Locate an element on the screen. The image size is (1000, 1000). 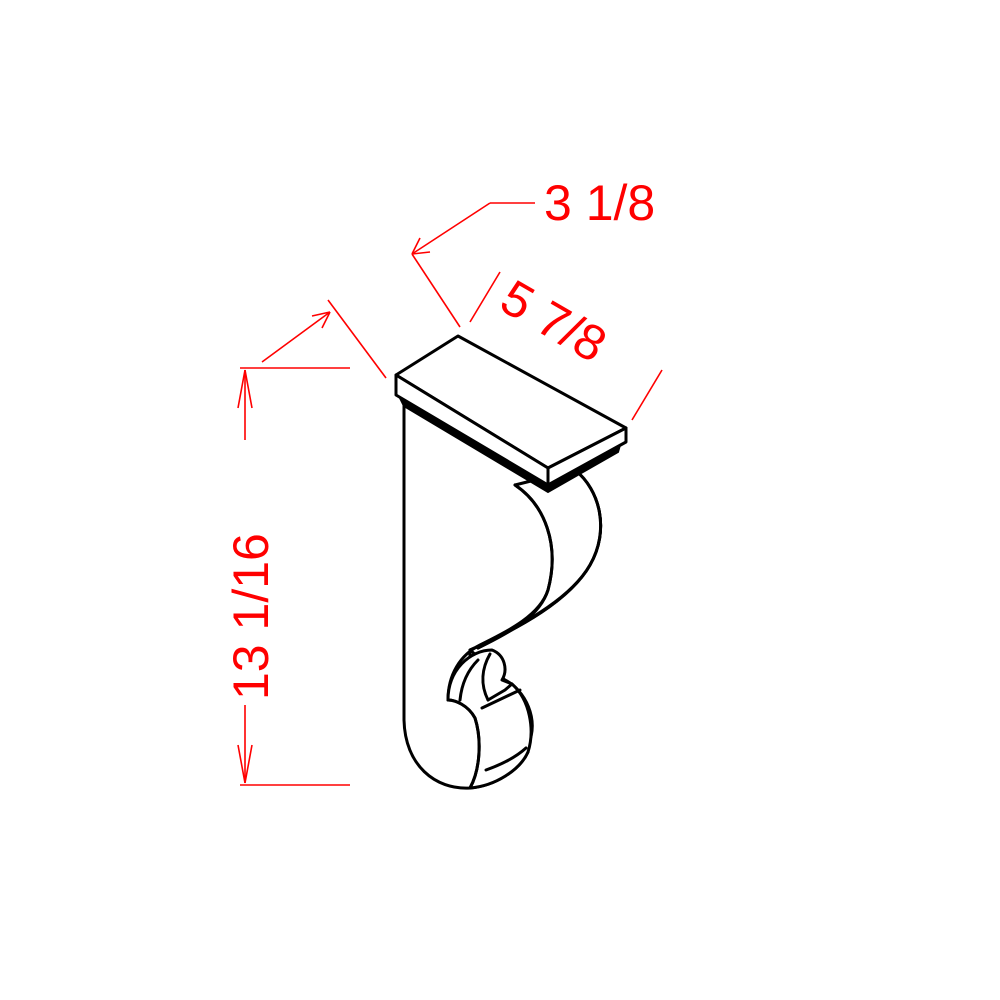
dimension-height-back-ext is located at coordinates (357, 339).